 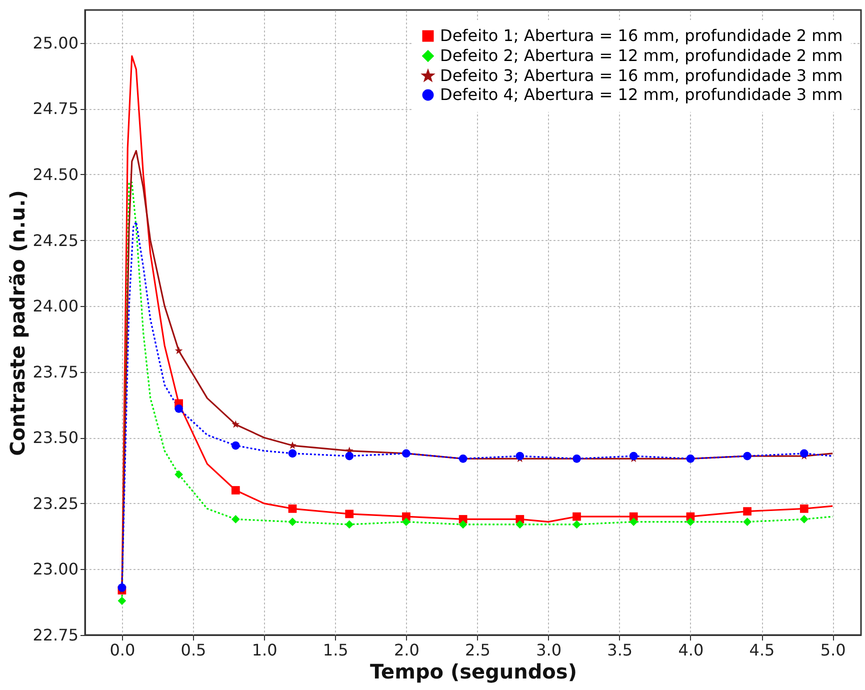 What do you see at coordinates (265, 650) in the screenshot?
I see `x-tick-label: 1.0` at bounding box center [265, 650].